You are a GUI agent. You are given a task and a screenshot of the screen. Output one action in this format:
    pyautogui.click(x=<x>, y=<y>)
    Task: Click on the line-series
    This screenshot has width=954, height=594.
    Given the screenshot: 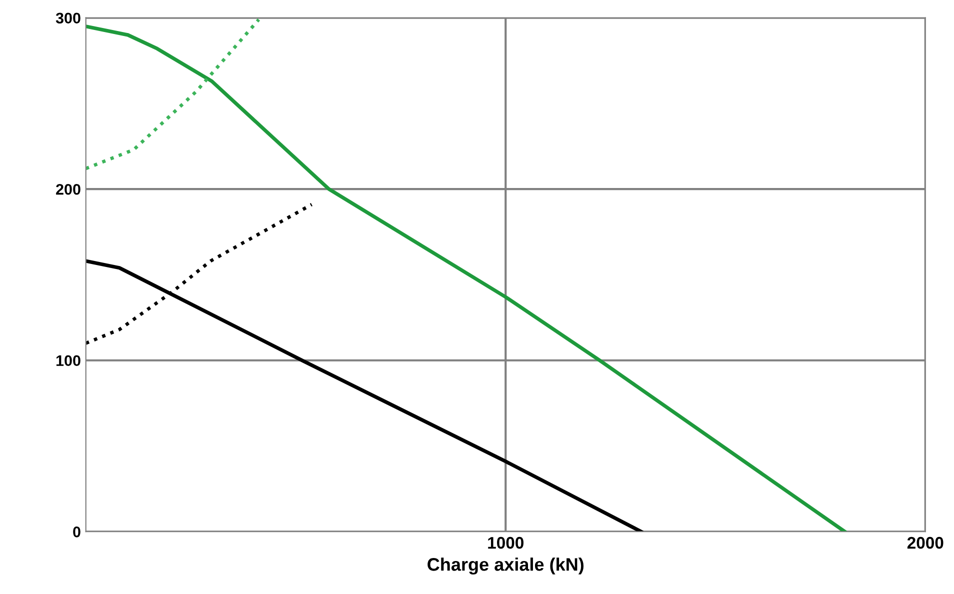 What is the action you would take?
    pyautogui.click(x=173, y=94)
    